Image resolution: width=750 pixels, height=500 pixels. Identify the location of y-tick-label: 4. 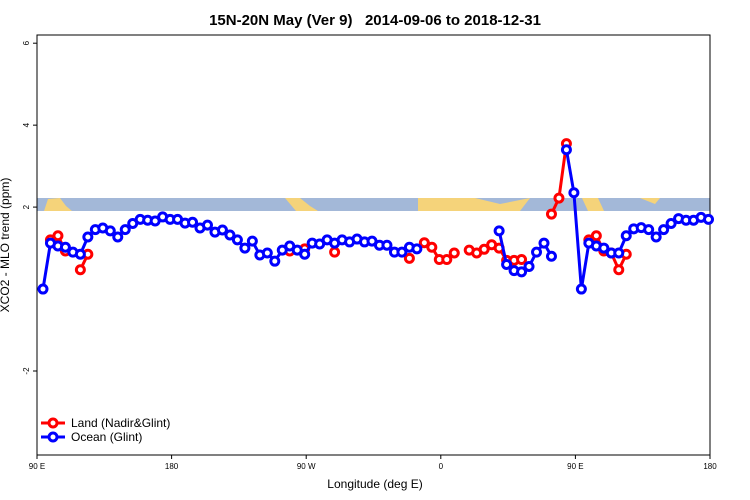
(26, 124).